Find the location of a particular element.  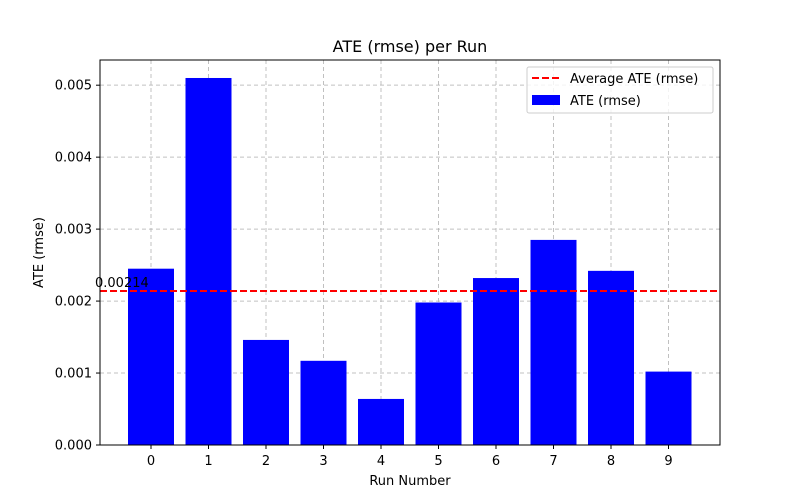

average-value-label: 0.00214 is located at coordinates (122, 283).